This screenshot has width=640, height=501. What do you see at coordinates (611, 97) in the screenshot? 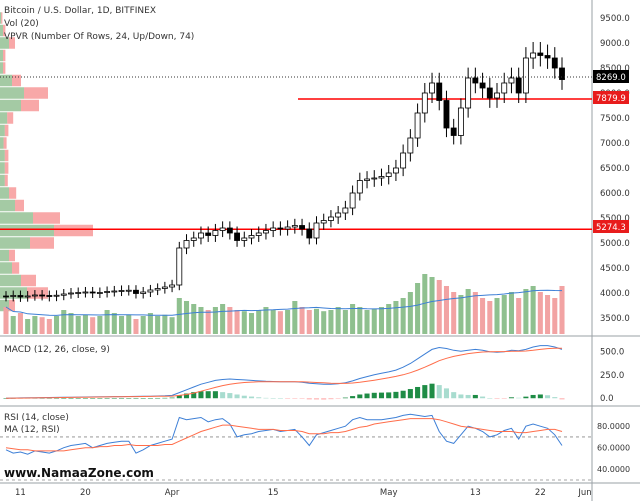
I see `upper-level-tag` at bounding box center [611, 97].